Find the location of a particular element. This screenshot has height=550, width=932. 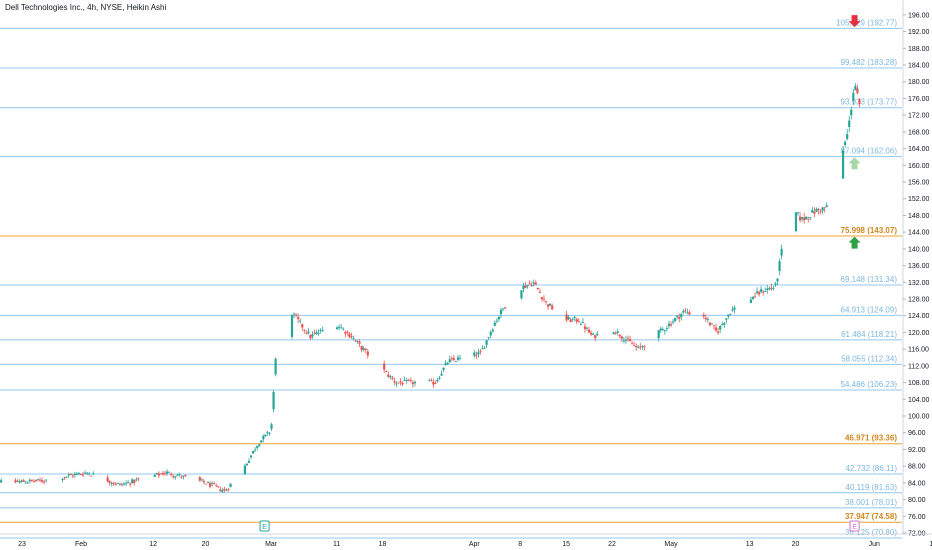

y-tick-label: 100.00 is located at coordinates (919, 417).